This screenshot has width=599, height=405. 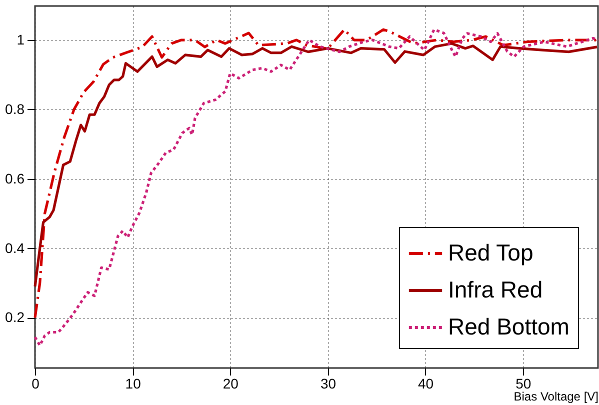 I want to click on y-tick-label: 1, so click(x=20, y=40).